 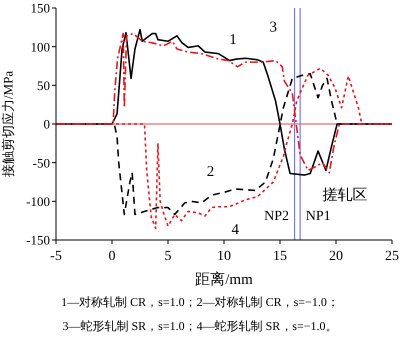 What do you see at coordinates (235, 230) in the screenshot?
I see `annotation: 4` at bounding box center [235, 230].